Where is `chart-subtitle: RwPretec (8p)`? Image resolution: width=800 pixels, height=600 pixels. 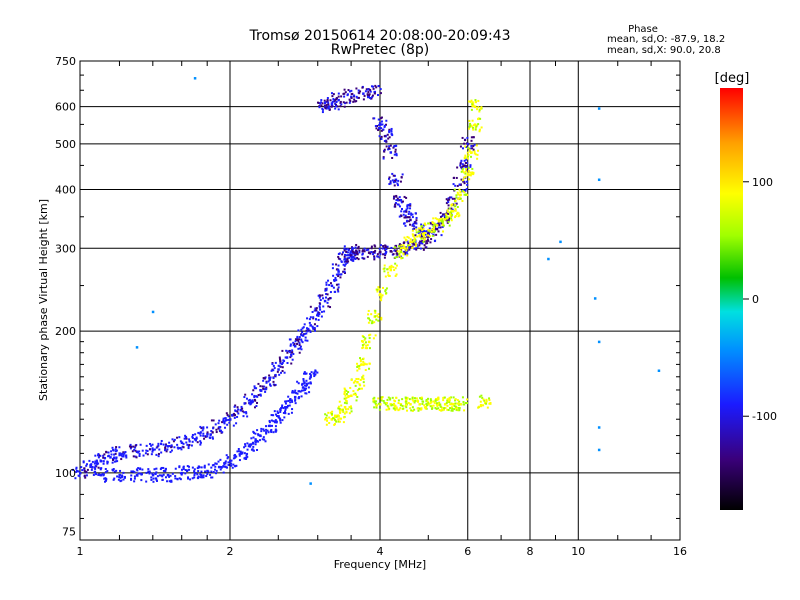 chart-subtitle: RwPretec (8p) is located at coordinates (380, 50).